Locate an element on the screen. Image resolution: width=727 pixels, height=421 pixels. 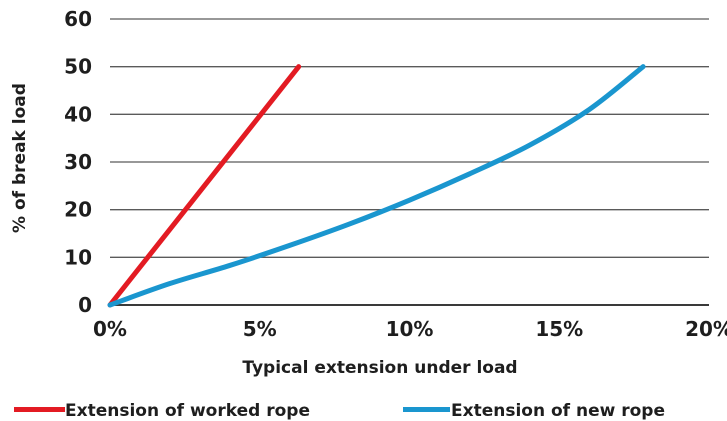
x-axis-tick-labels: 0% 5% 10% 15% 20% is located at coordinates (410, 329).